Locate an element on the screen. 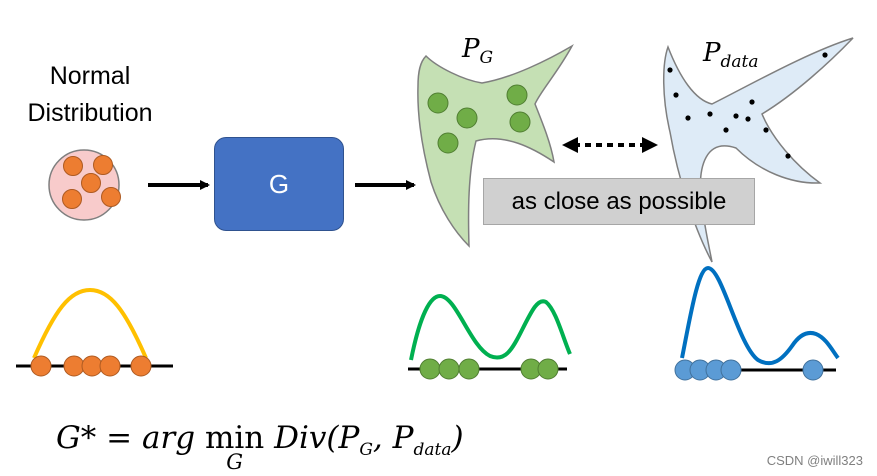 The width and height of the screenshot is (877, 476). comparison-box: as close as possible is located at coordinates (619, 201).